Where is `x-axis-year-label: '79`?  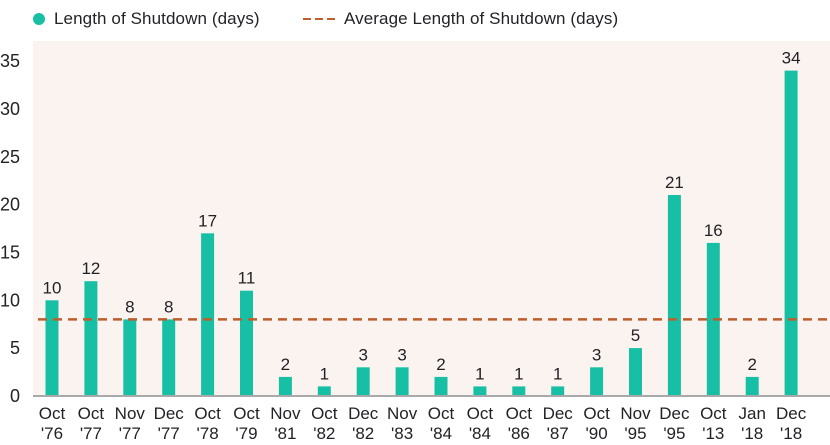
x-axis-year-label: '79 is located at coordinates (246, 433).